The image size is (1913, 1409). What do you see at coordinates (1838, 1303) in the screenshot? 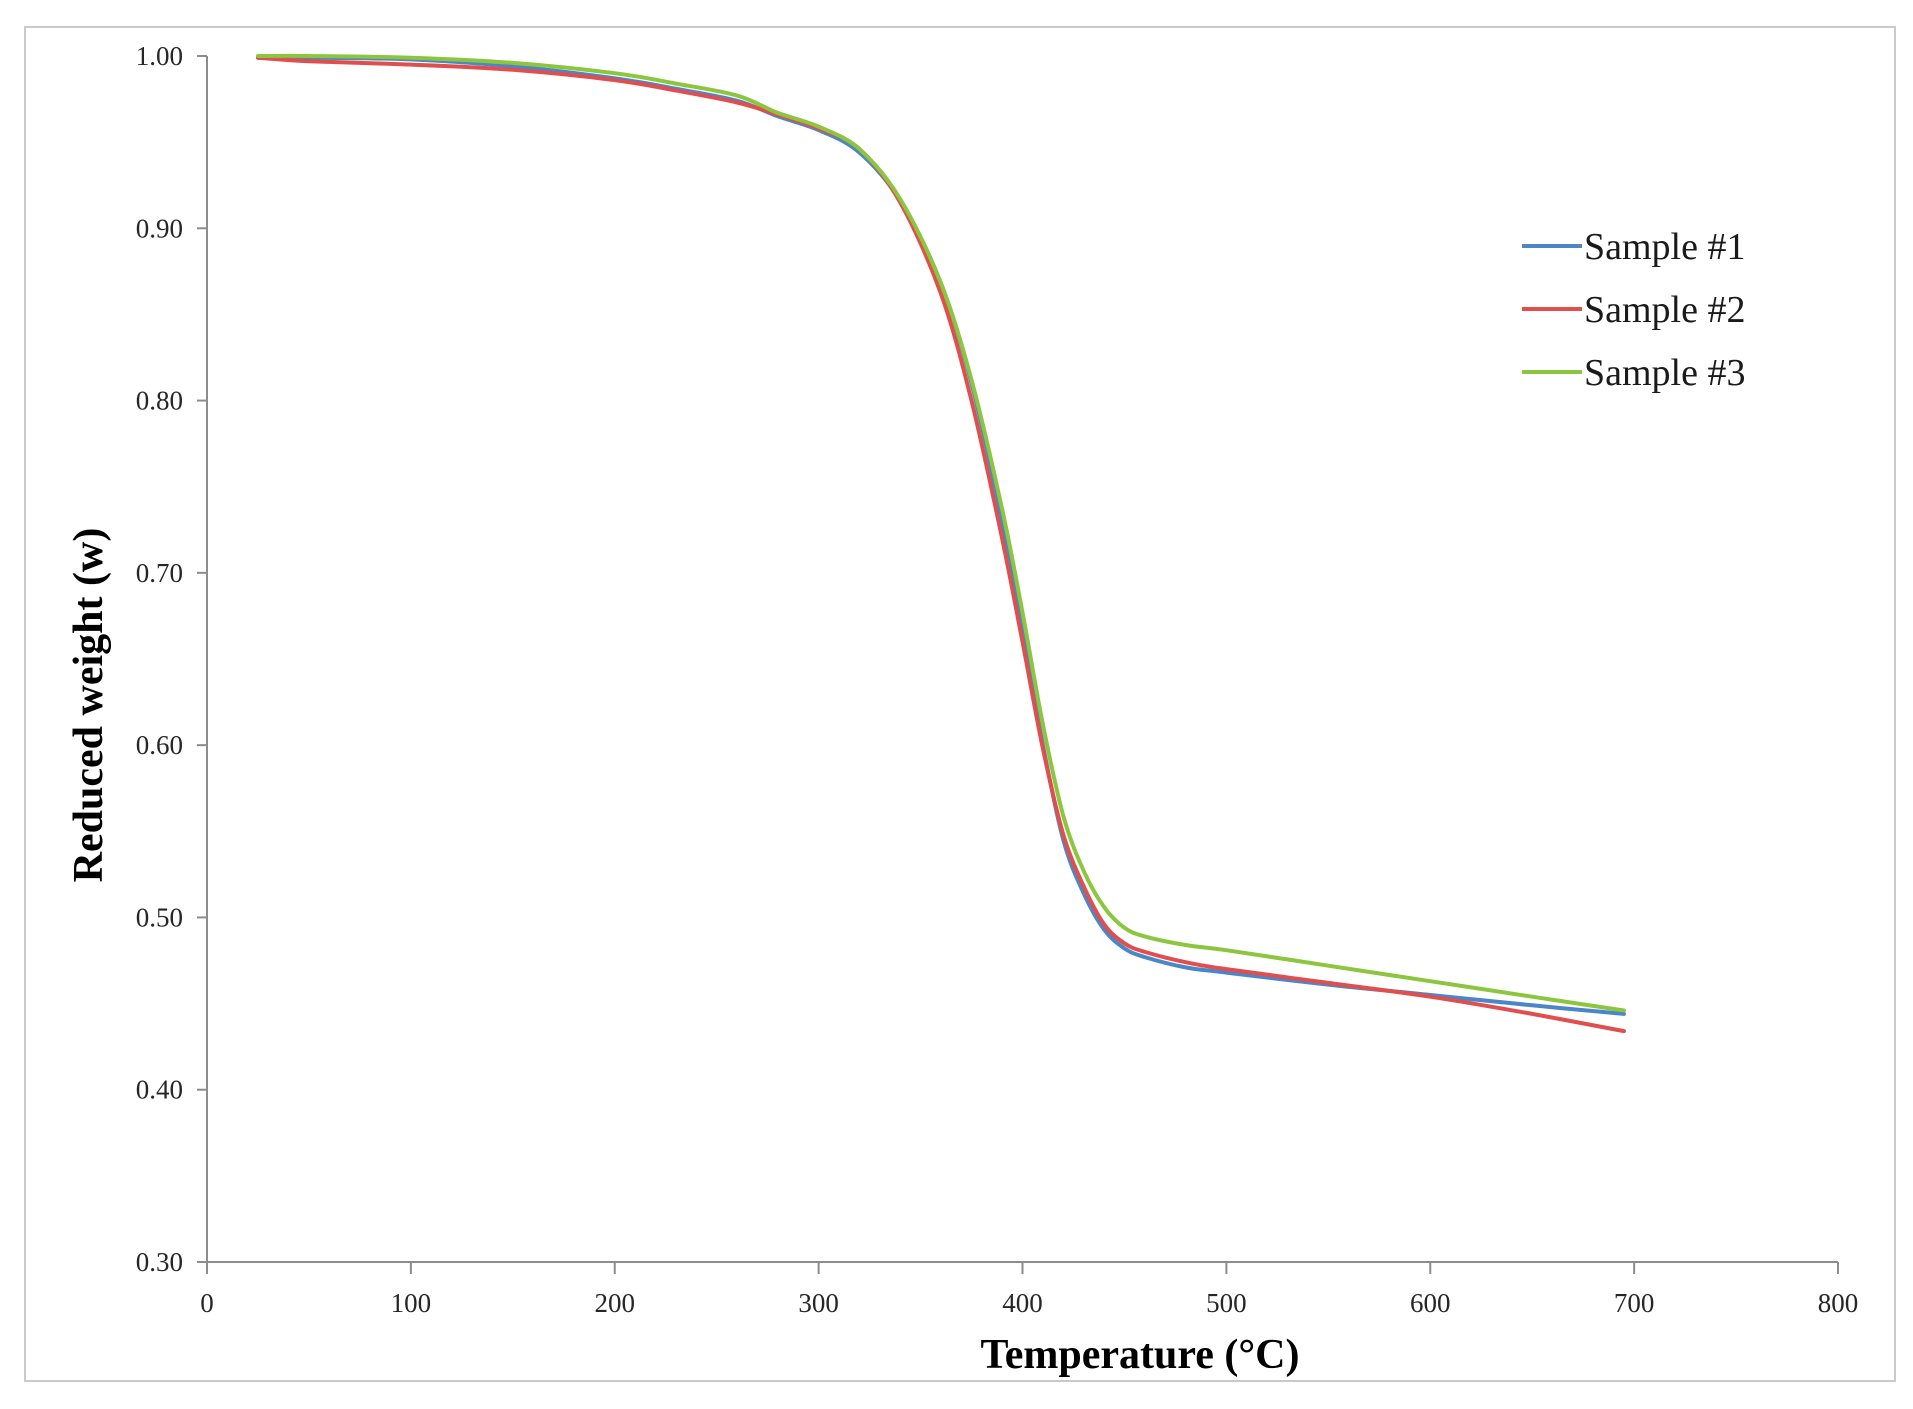
I see `x-tick-label: 800` at bounding box center [1838, 1303].